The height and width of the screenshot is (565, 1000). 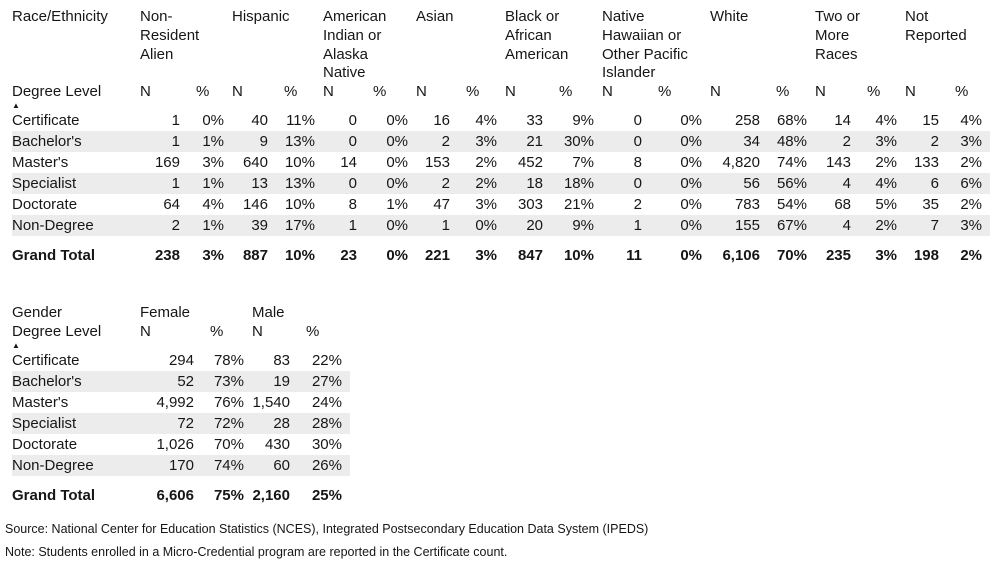 I want to click on n-value: 40, so click(x=259, y=121).